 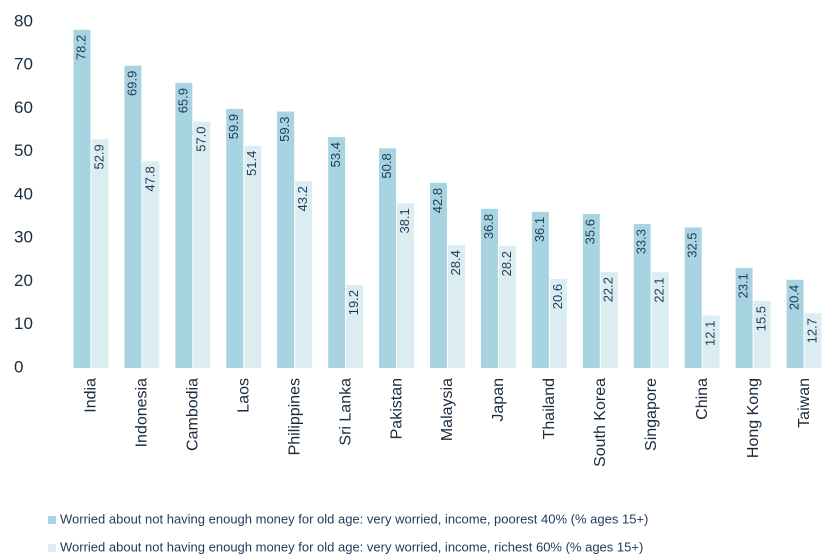 What do you see at coordinates (23, 150) in the screenshot?
I see `y-tick-label: 50` at bounding box center [23, 150].